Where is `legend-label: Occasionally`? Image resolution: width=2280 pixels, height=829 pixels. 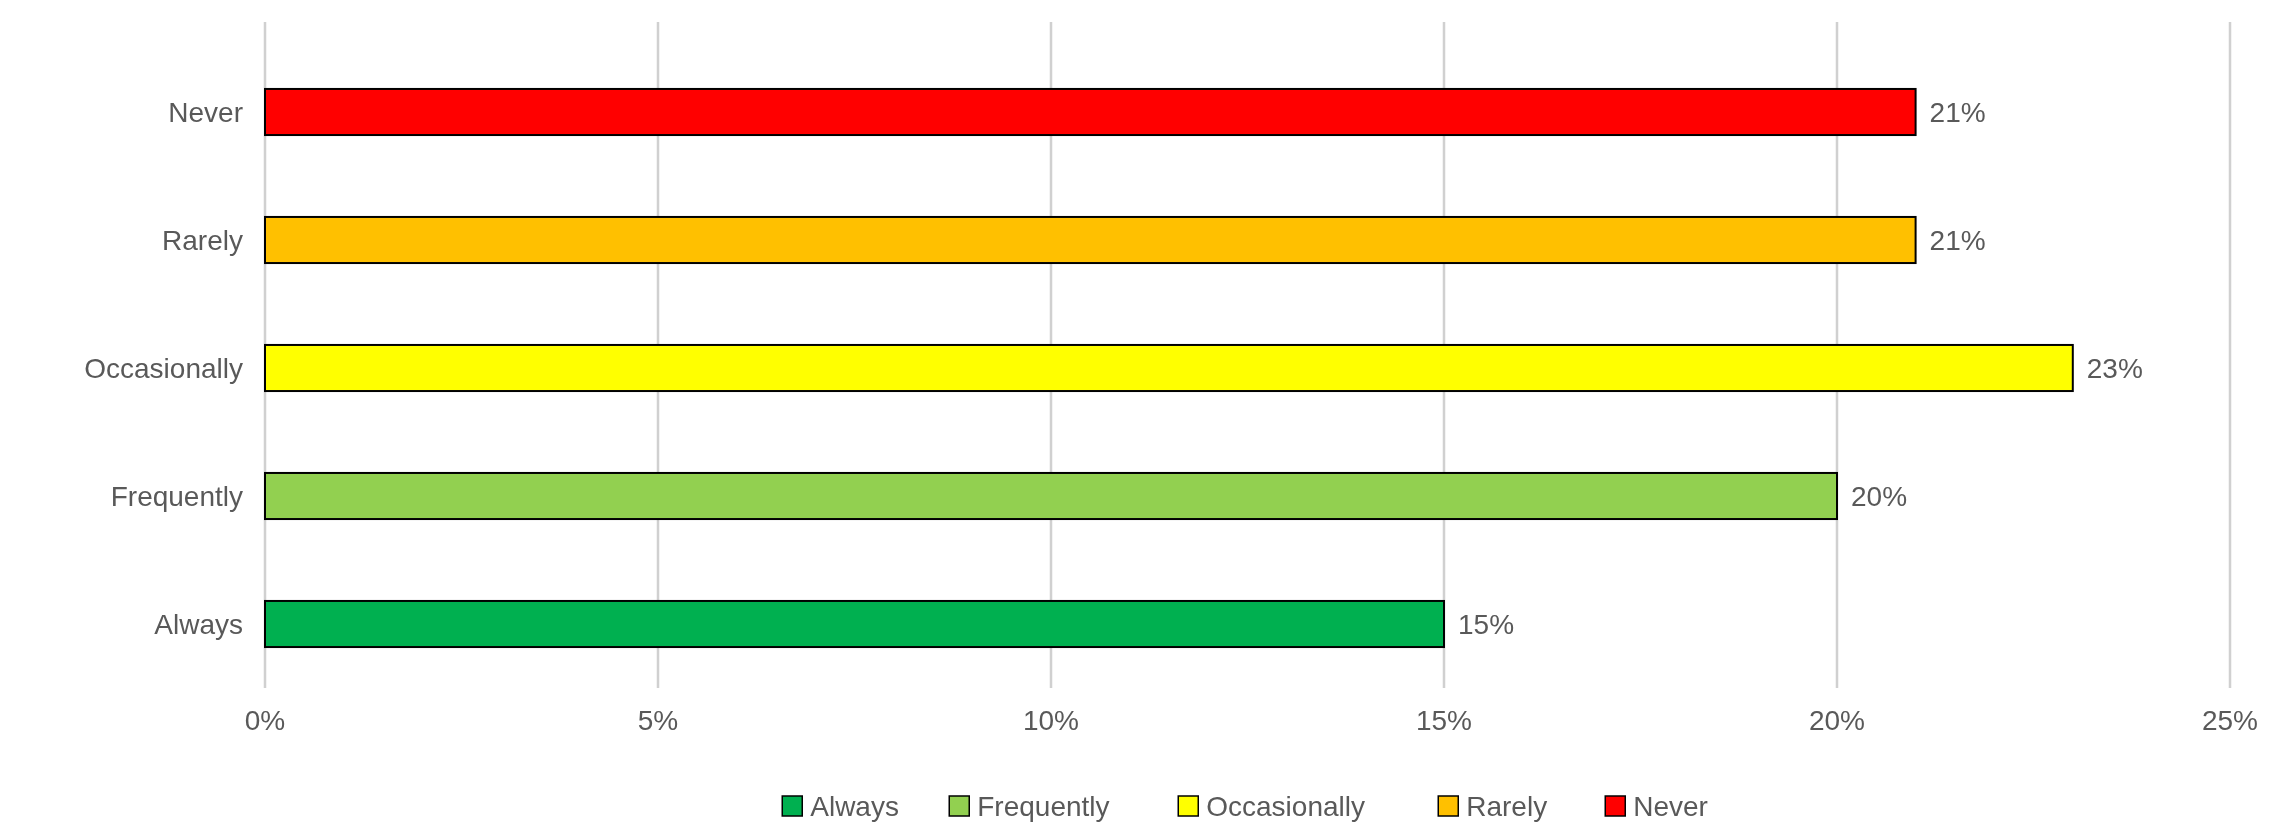 legend-label: Occasionally is located at coordinates (1285, 806).